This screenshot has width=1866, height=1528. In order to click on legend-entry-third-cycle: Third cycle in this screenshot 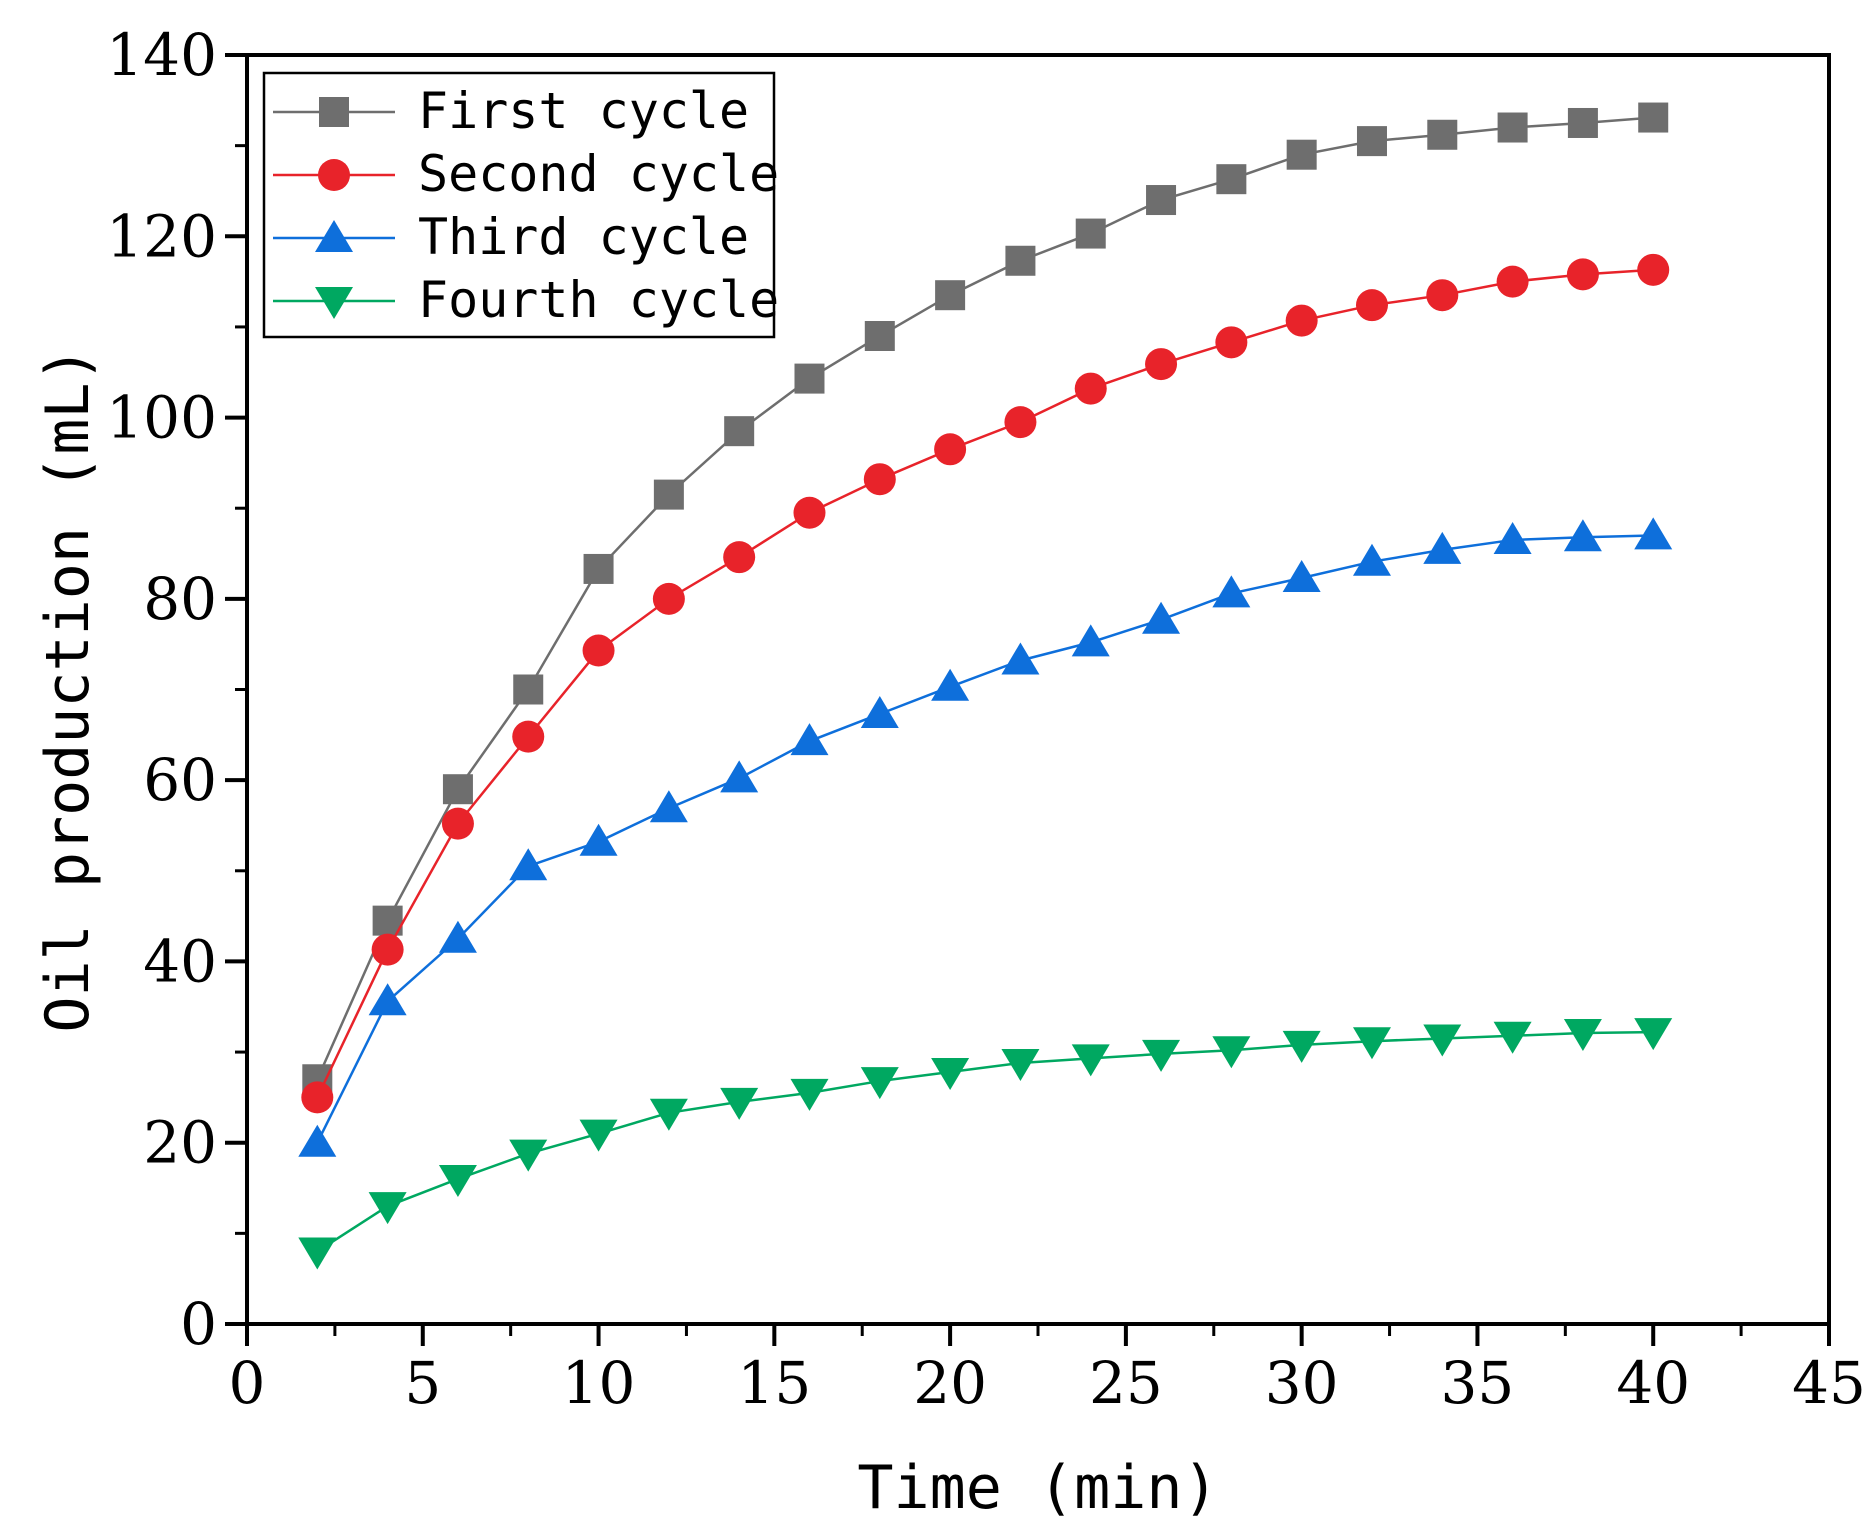, I will do `click(511, 237)`.